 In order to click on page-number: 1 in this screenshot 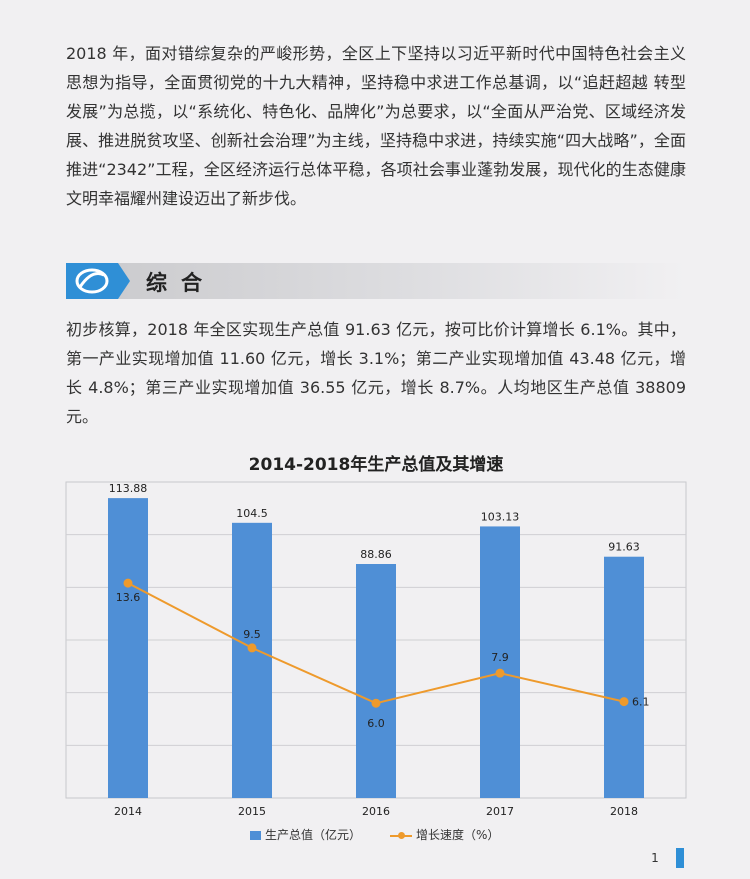, I will do `click(664, 858)`.